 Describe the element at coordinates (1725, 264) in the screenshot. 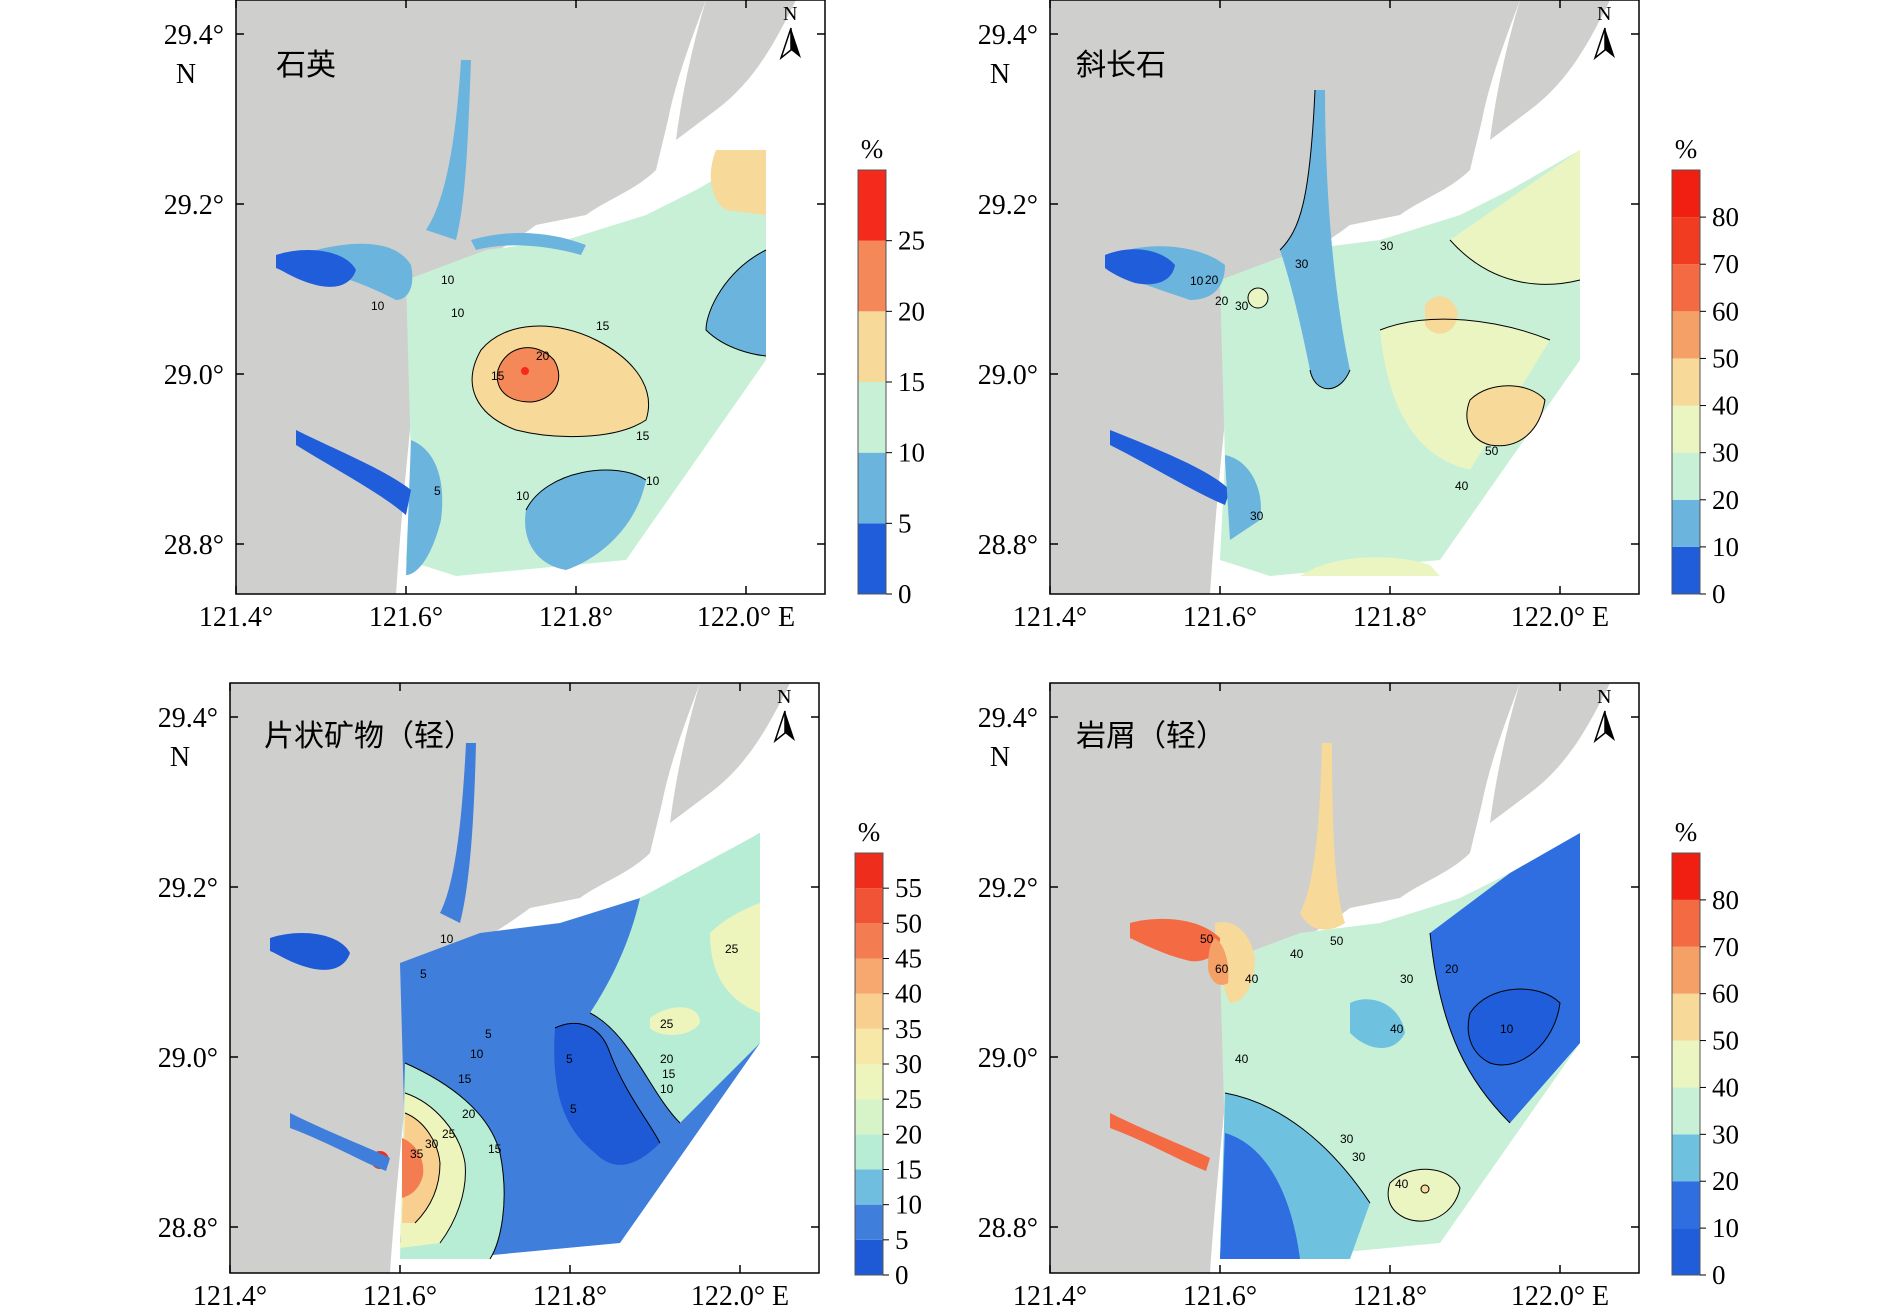

I see `colorbar-label: 70` at that location.